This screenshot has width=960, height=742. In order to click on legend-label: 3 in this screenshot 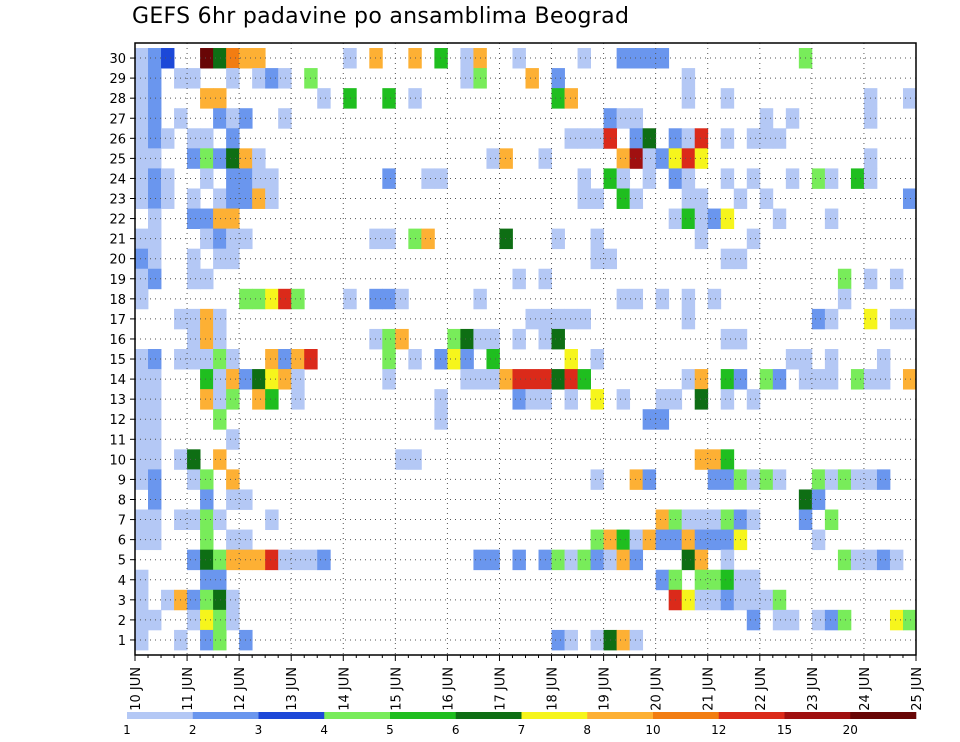, I will do `click(259, 730)`.